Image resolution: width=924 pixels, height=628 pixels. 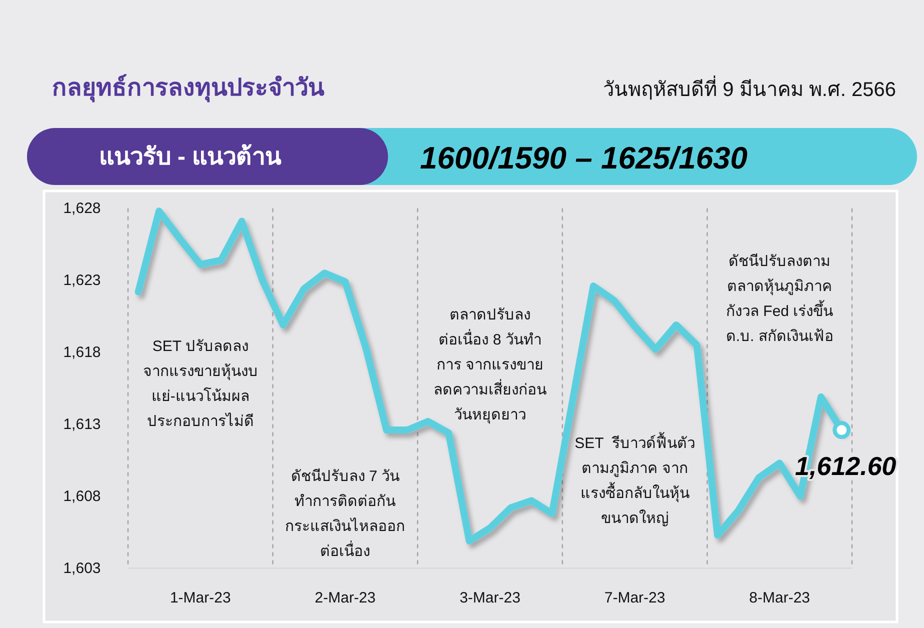 I want to click on x-tick-label: 3-Mar-23, so click(x=490, y=598).